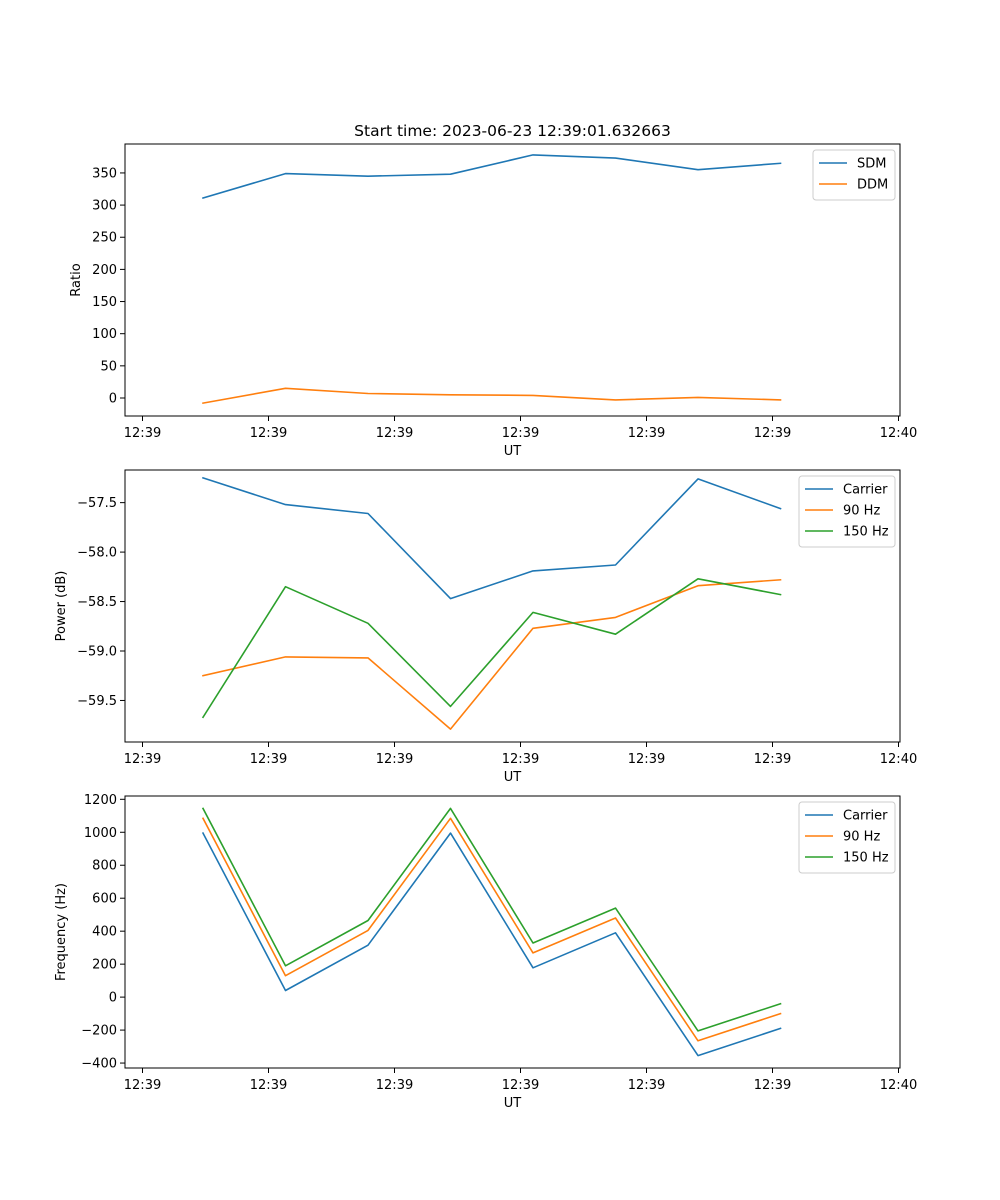 The image size is (1000, 1200). What do you see at coordinates (104, 206) in the screenshot?
I see `y-tick-label: 300` at bounding box center [104, 206].